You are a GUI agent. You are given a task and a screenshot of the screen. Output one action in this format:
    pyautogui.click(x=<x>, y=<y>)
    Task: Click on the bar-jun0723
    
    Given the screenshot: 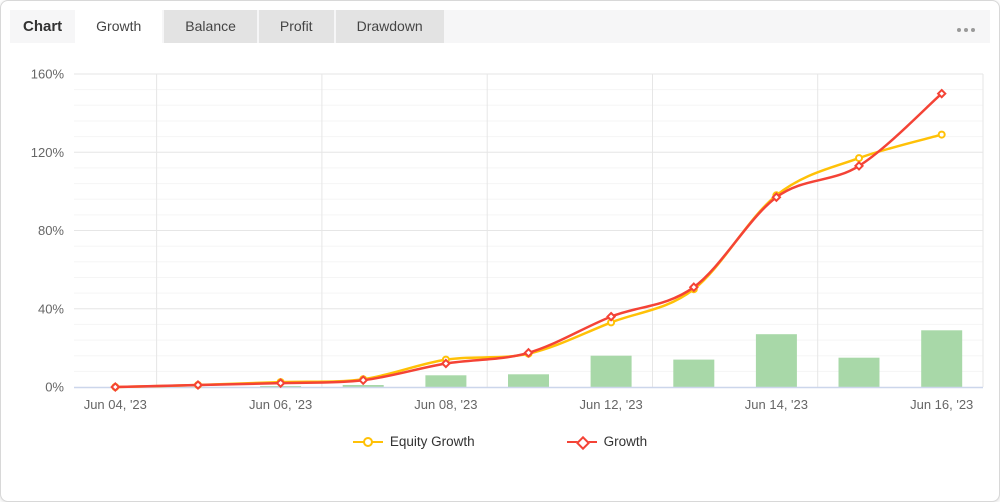 What is the action you would take?
    pyautogui.click(x=363, y=386)
    